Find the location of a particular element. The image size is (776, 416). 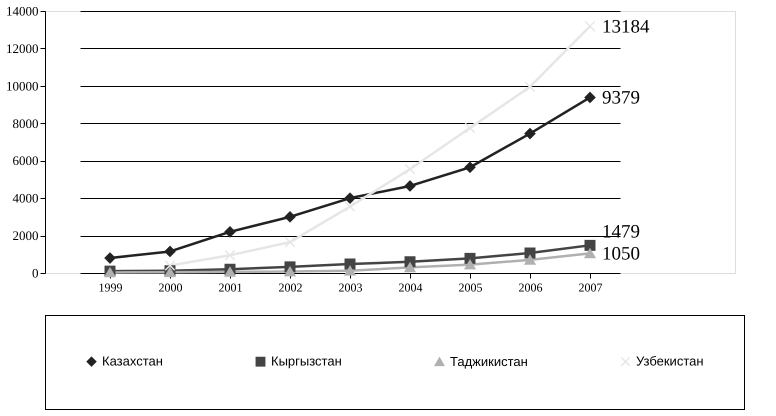

x-tick-label: 2005 is located at coordinates (470, 287).